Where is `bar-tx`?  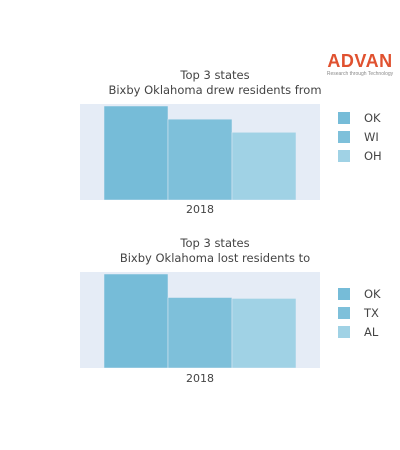 bar-tx is located at coordinates (200, 333).